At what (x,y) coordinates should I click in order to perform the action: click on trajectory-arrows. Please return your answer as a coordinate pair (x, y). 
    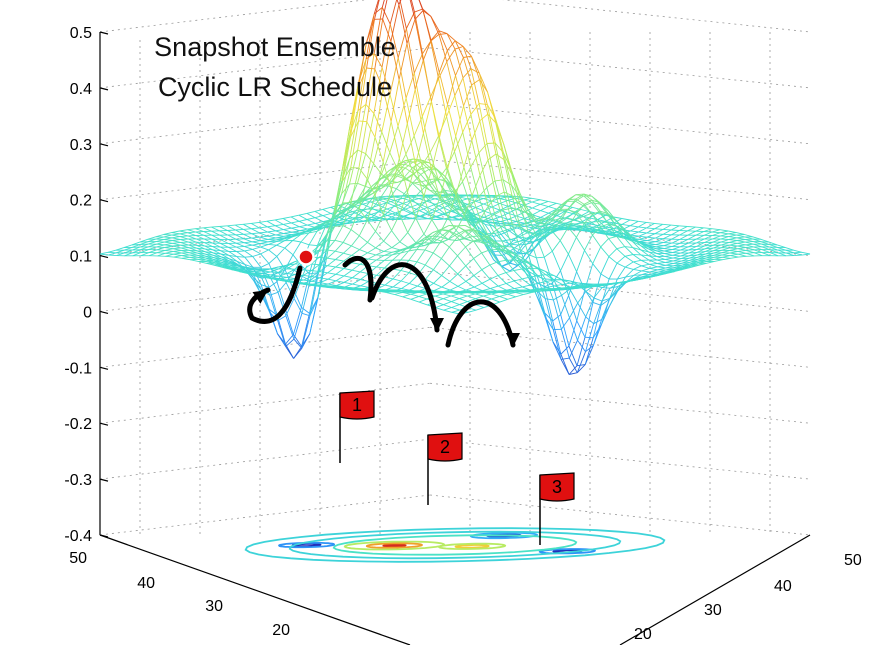
    Looking at the image, I should click on (383, 302).